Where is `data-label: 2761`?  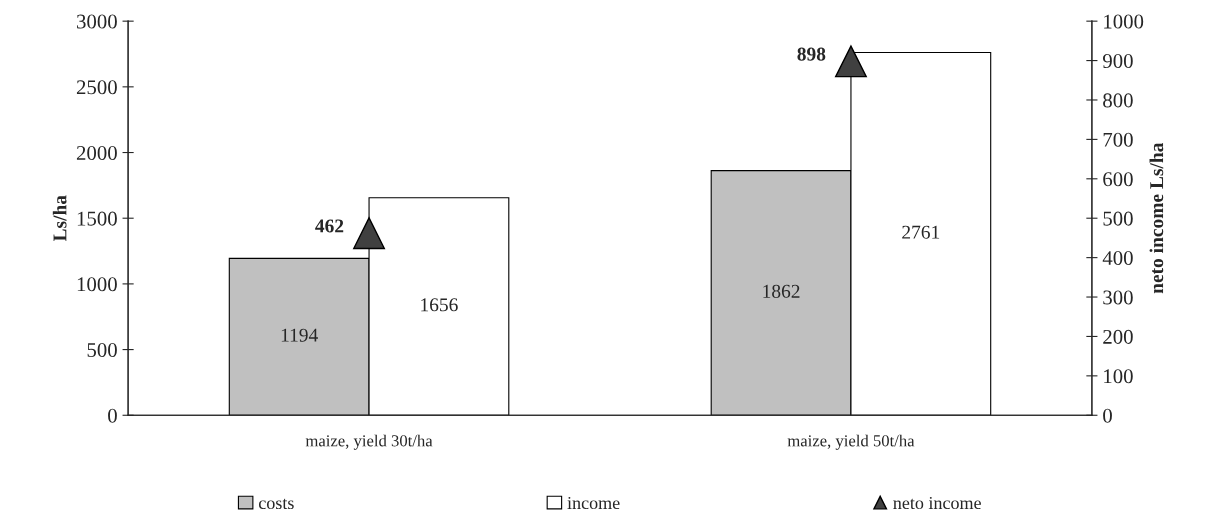
data-label: 2761 is located at coordinates (921, 232).